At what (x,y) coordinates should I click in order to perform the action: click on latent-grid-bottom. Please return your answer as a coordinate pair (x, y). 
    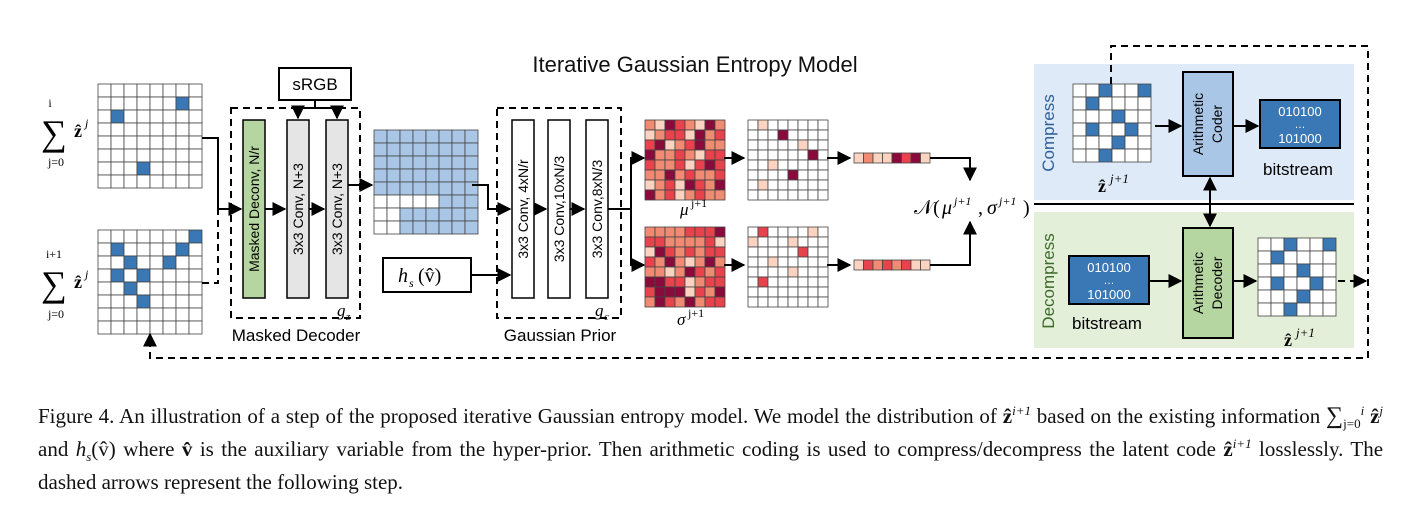
    Looking at the image, I should click on (150, 282).